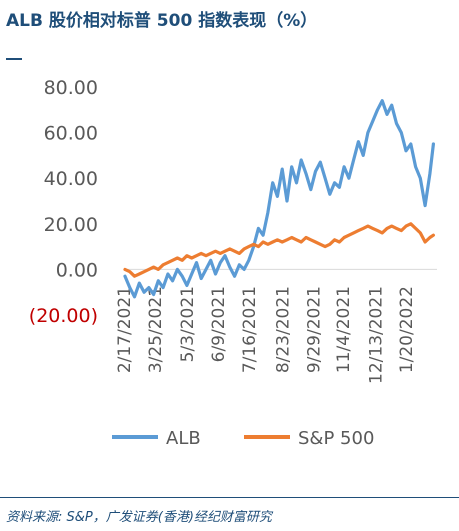 The image size is (459, 531). What do you see at coordinates (229, 497) in the screenshot?
I see `source-divider` at bounding box center [229, 497].